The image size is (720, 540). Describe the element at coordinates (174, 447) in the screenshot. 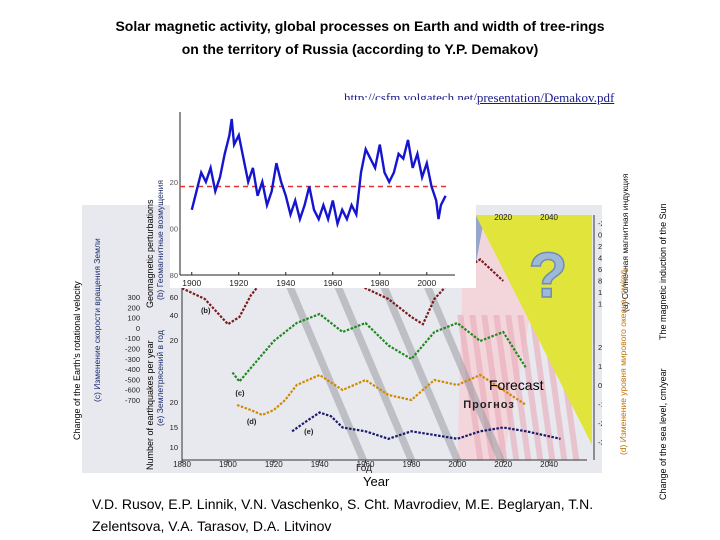

I see `left-tick-e: 10` at that location.